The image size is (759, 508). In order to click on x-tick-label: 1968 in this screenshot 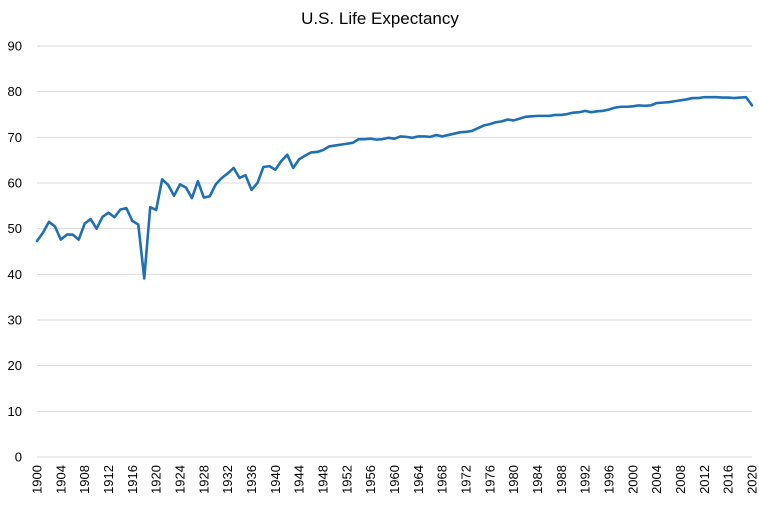, I will do `click(442, 479)`.